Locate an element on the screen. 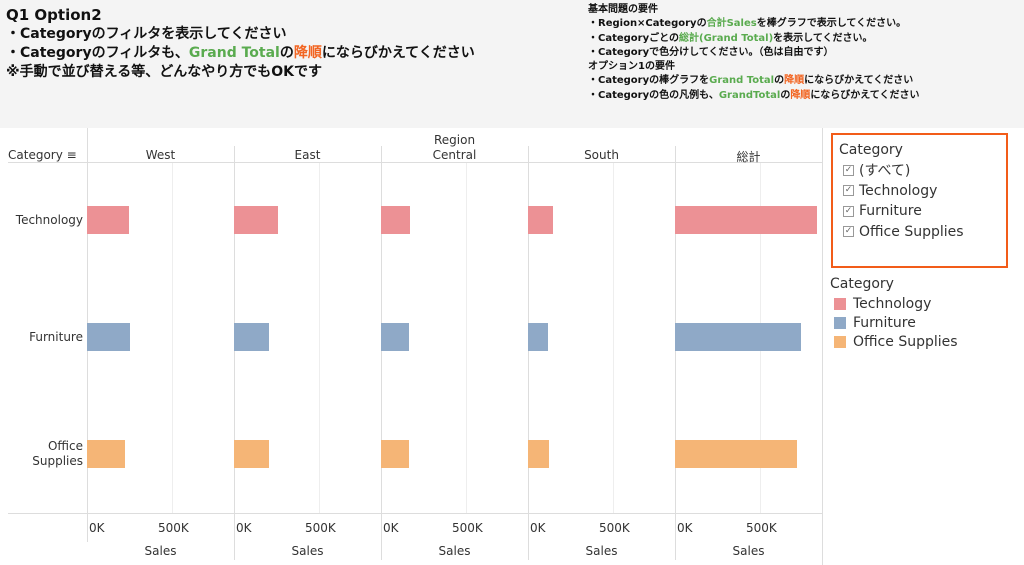 The width and height of the screenshot is (1024, 565). question-title: Q1 Option2 is located at coordinates (54, 15).